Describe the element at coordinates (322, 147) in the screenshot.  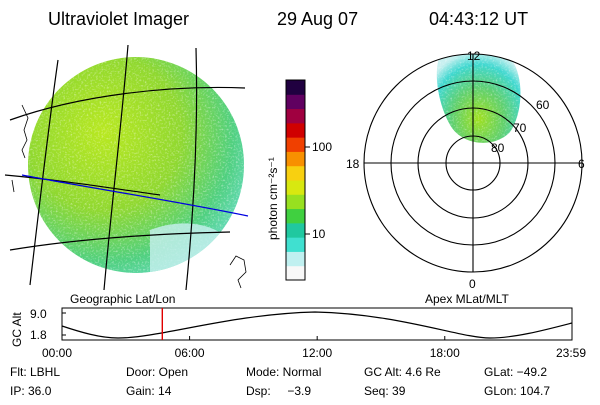
I see `colorbar-tick-label-100: 100` at that location.